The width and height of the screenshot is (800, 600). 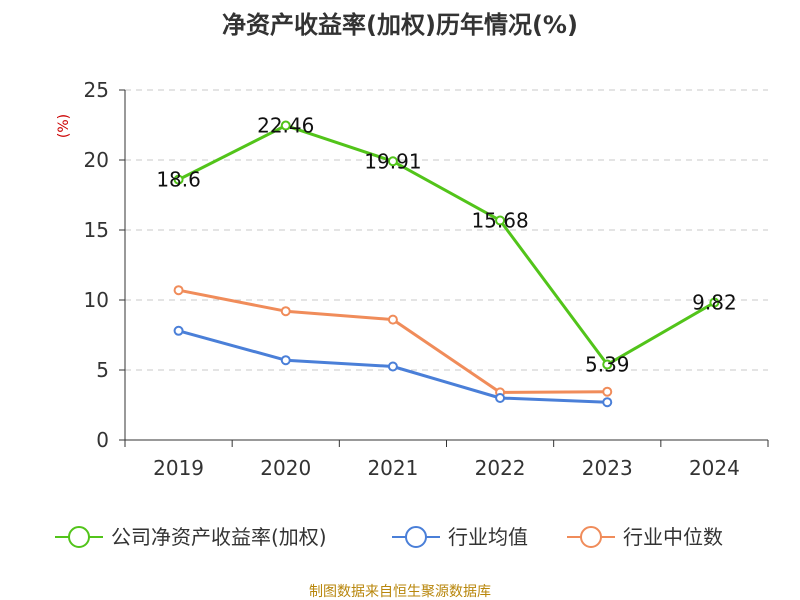 I want to click on x-tick-label: 2022, so click(x=500, y=468).